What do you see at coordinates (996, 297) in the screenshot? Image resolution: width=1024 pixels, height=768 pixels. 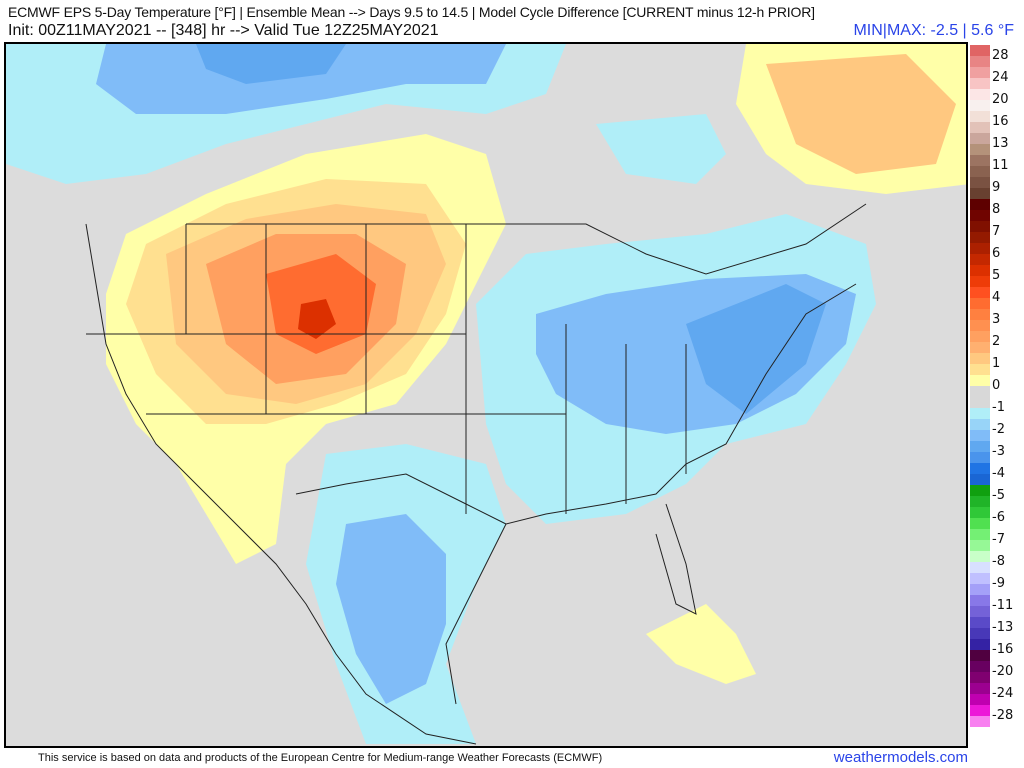 I see `colorbar-label: 4` at bounding box center [996, 297].